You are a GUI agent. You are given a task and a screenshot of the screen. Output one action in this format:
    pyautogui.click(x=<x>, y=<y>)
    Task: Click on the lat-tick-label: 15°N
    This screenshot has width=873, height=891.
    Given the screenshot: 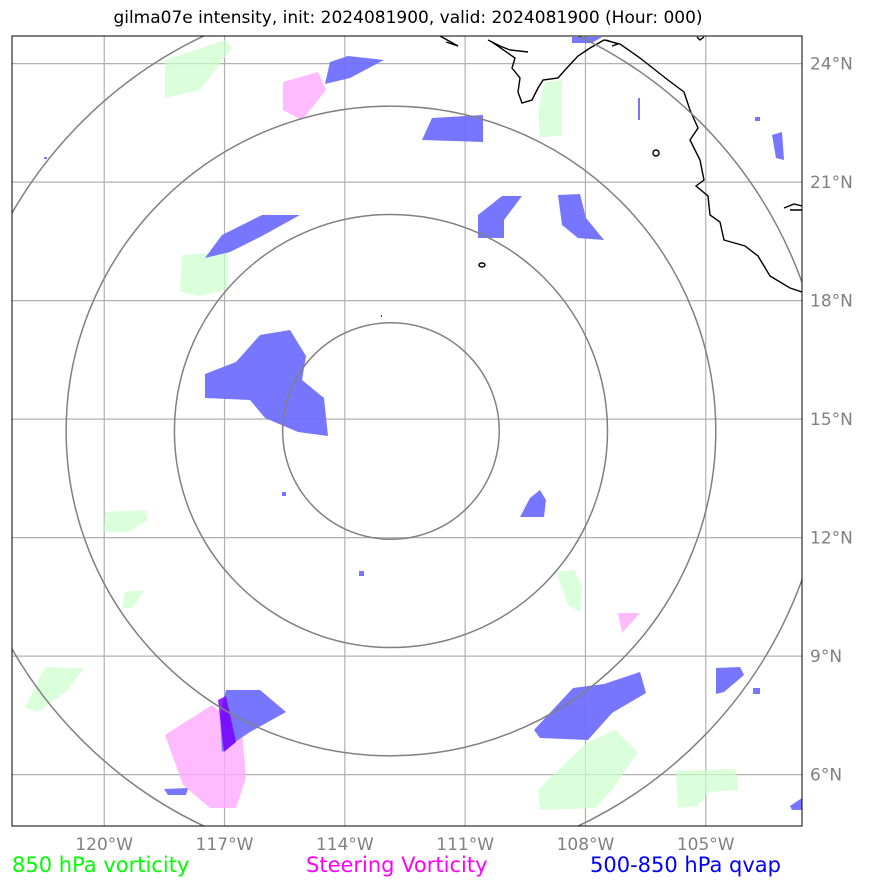 What is the action you would take?
    pyautogui.click(x=831, y=420)
    